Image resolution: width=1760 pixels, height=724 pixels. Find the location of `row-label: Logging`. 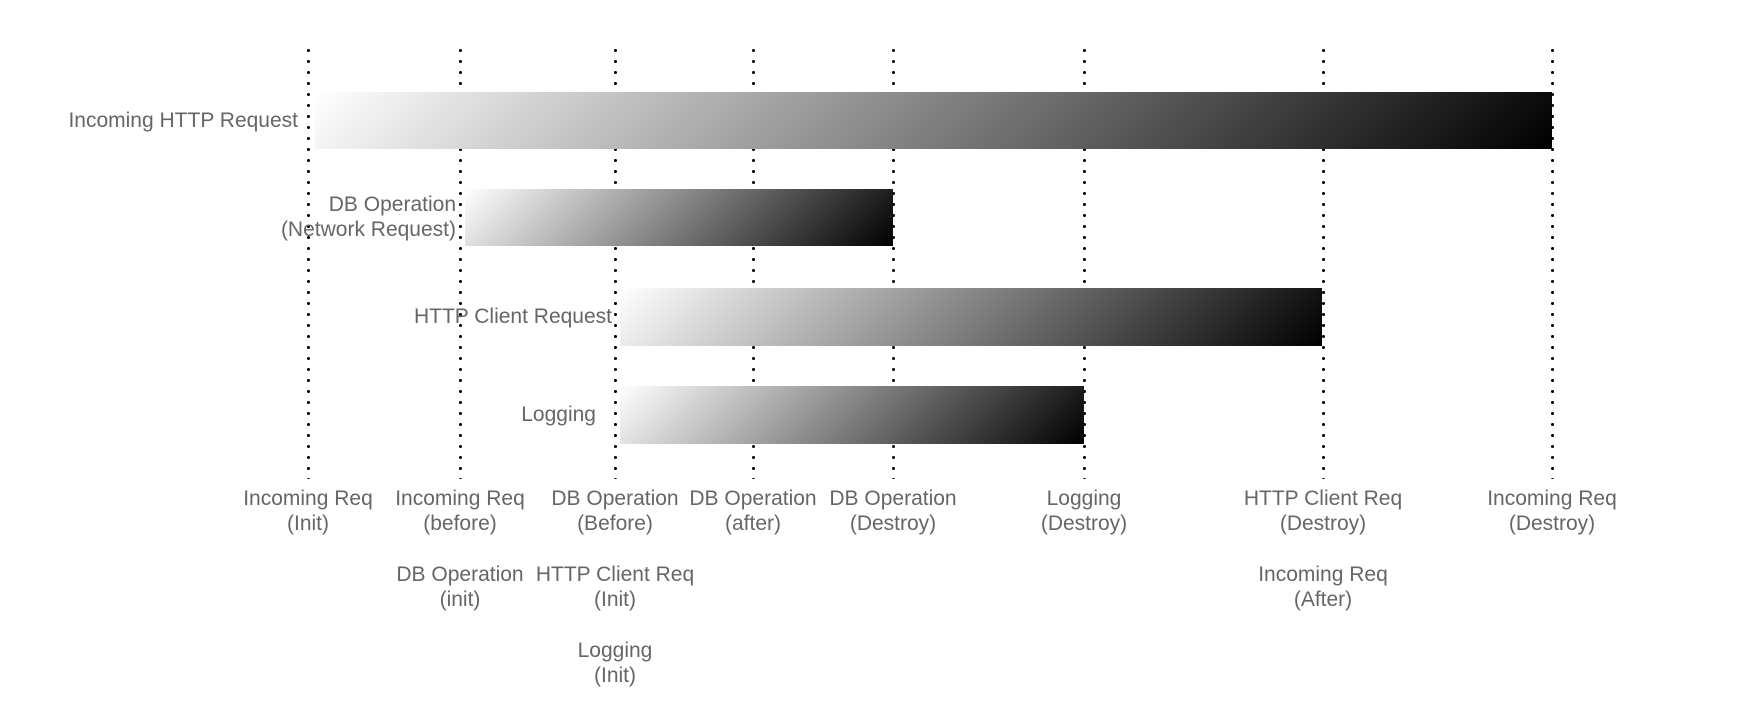

row-label: Logging is located at coordinates (558, 414).